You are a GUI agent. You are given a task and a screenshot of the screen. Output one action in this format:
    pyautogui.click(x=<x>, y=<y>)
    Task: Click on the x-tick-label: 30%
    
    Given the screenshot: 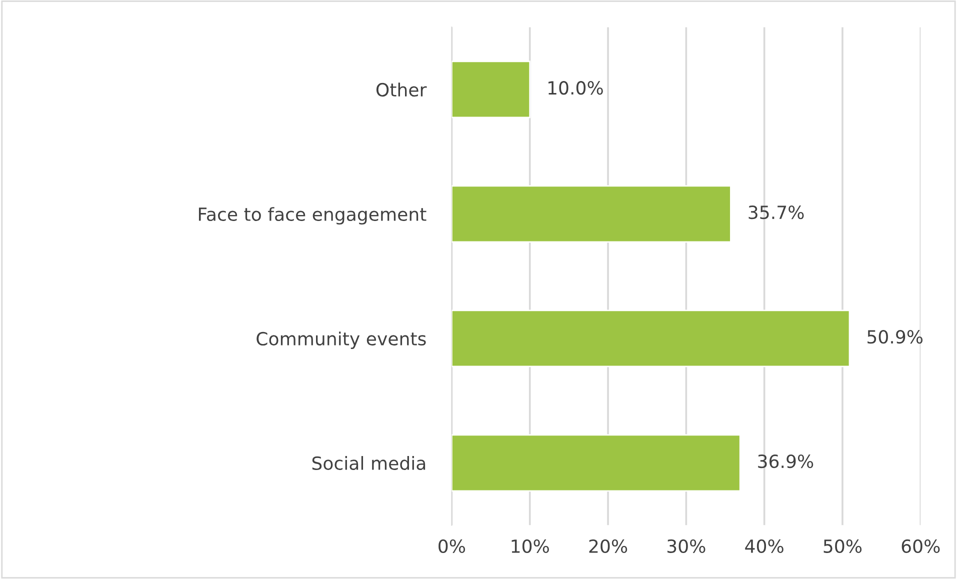 What is the action you would take?
    pyautogui.click(x=686, y=546)
    